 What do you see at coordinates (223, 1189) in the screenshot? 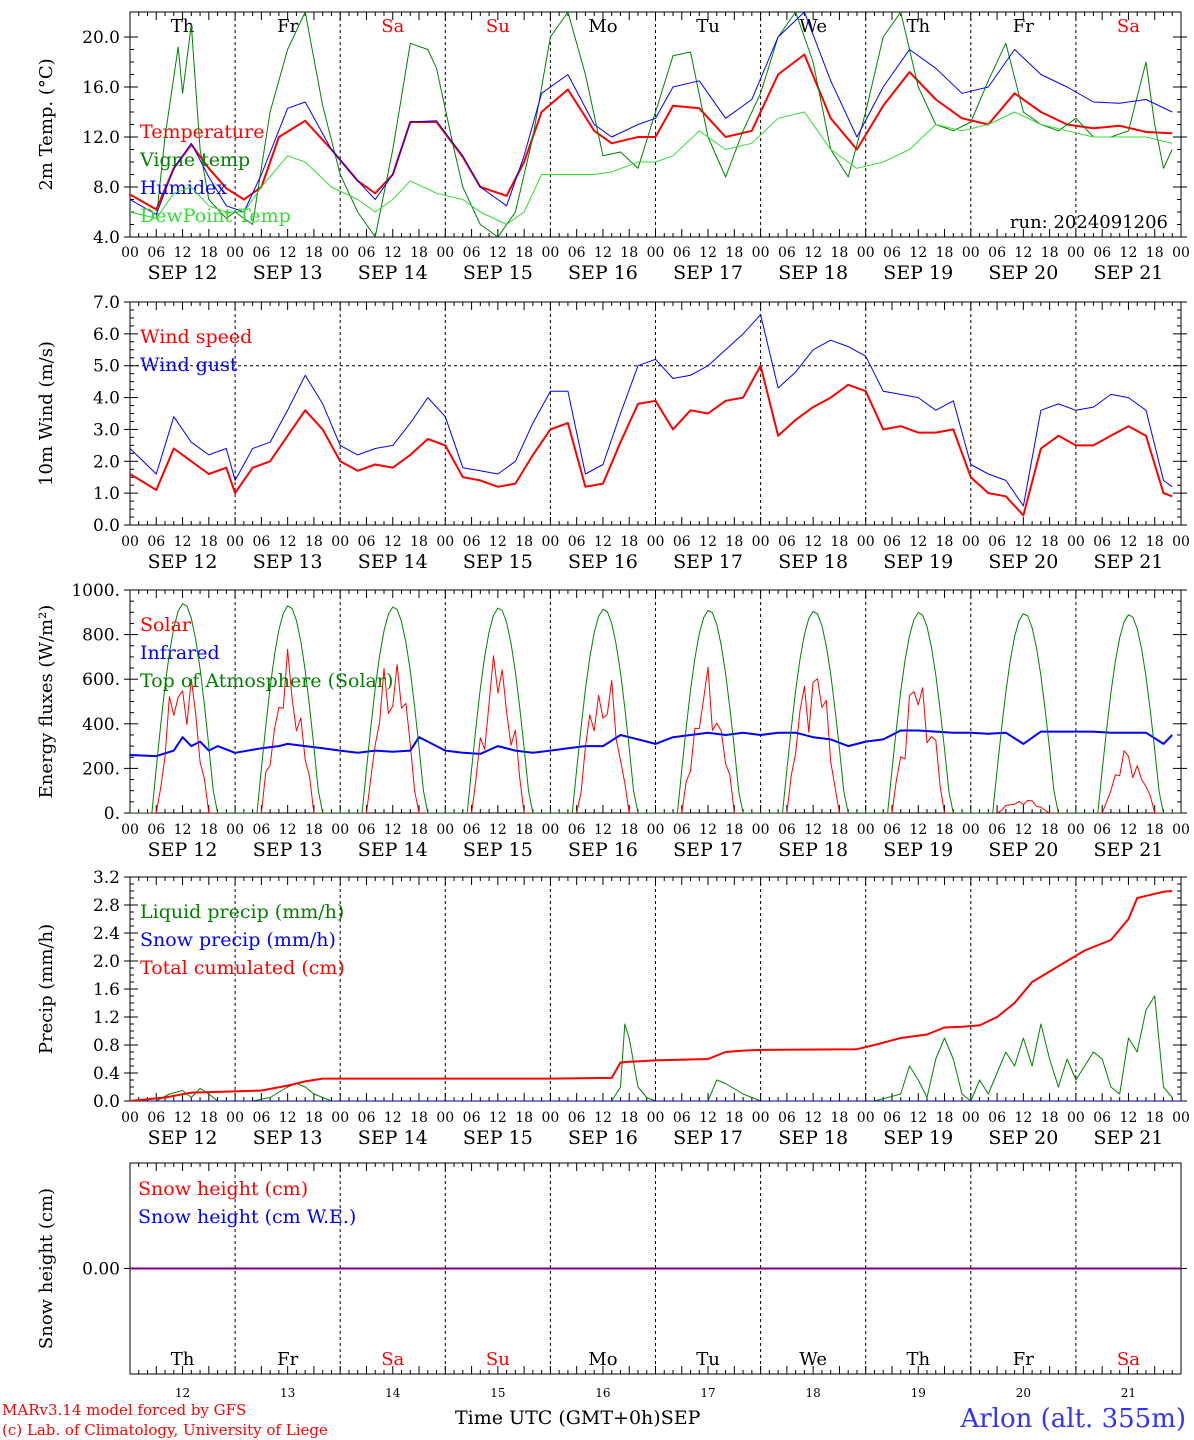
I see `legend-entry: Snow height (cm)` at bounding box center [223, 1189].